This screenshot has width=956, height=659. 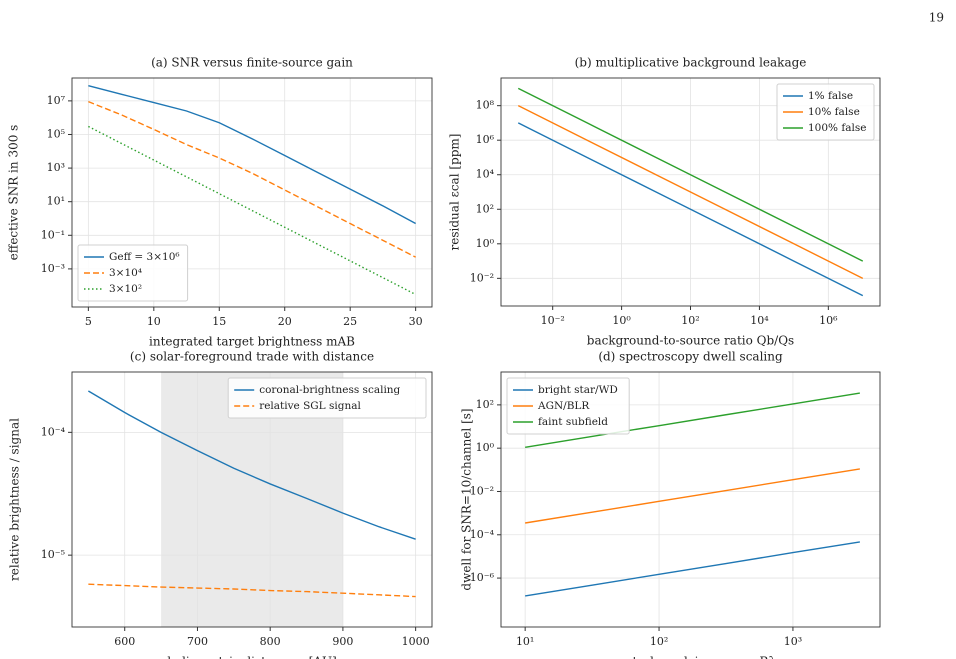 I want to click on y-axis-label: residual εcal [ppm], so click(x=455, y=192).